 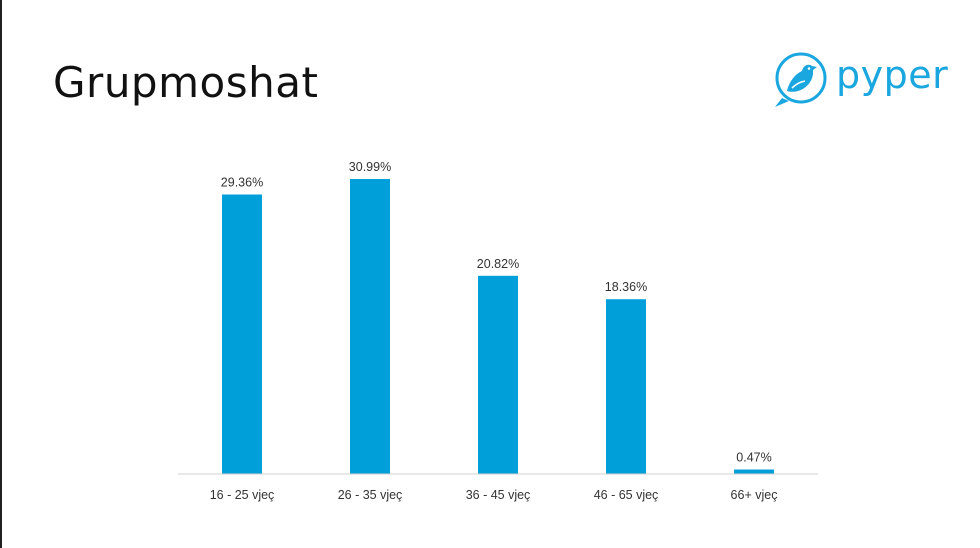 I want to click on x-tick-label-46-65-vje: 46 - 65 vjeç, so click(x=626, y=495).